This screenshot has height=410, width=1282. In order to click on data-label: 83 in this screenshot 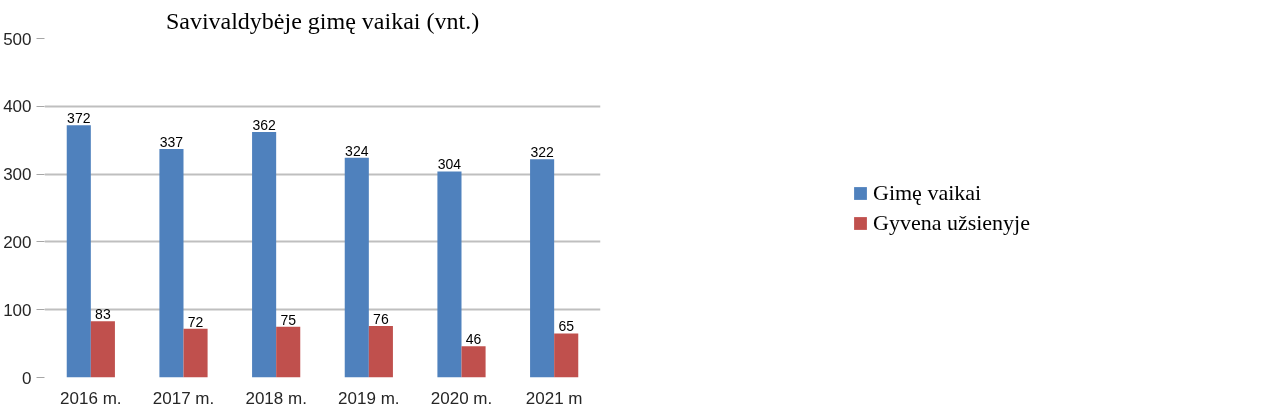, I will do `click(103, 314)`.